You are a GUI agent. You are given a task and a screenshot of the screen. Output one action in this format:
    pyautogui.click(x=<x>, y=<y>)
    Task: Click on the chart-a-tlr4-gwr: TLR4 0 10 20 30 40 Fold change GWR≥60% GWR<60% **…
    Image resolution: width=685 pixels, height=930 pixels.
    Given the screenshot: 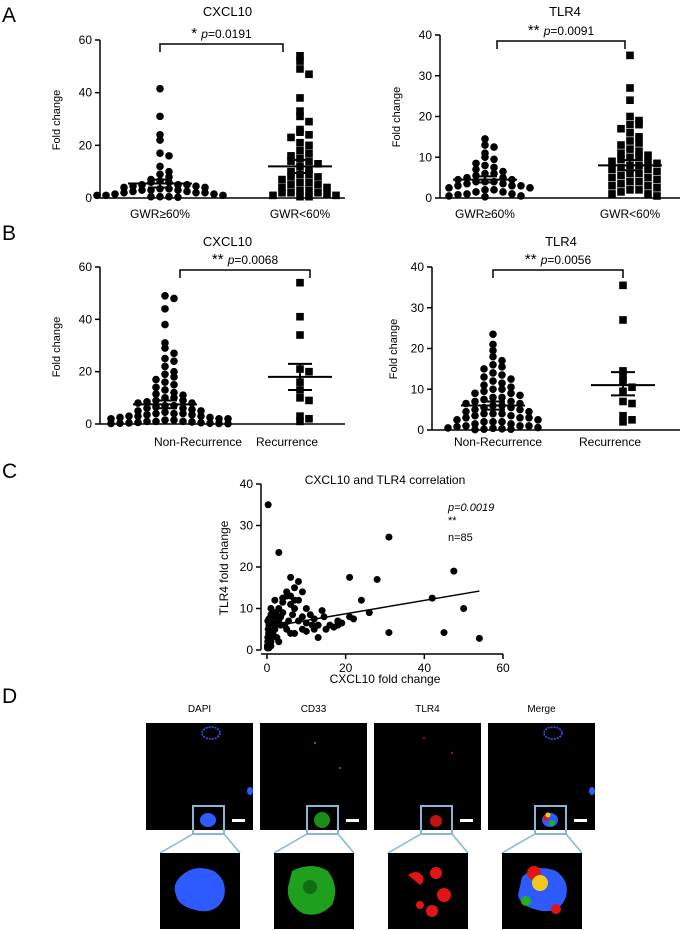 What is the action you would take?
    pyautogui.click(x=535, y=112)
    